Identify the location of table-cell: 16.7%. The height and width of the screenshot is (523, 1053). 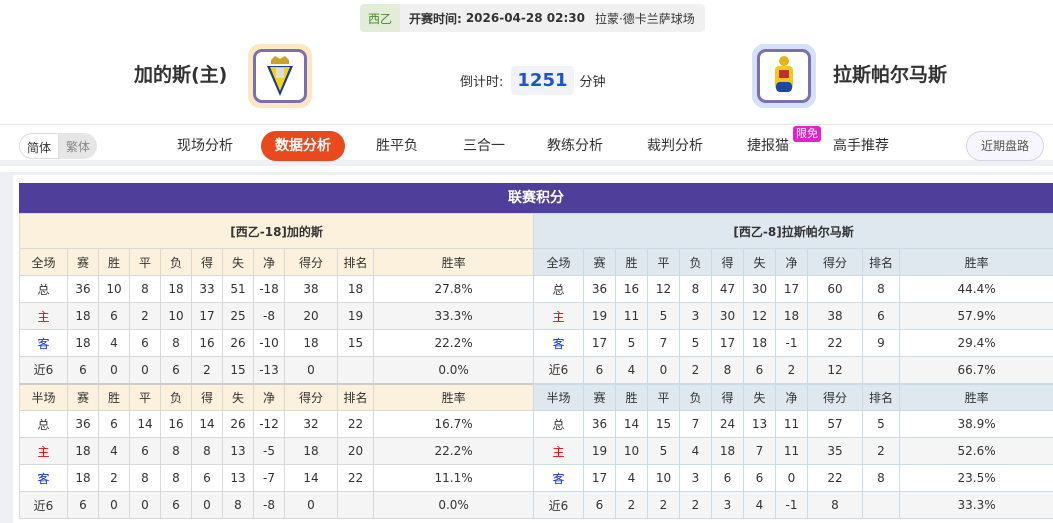
(453, 424).